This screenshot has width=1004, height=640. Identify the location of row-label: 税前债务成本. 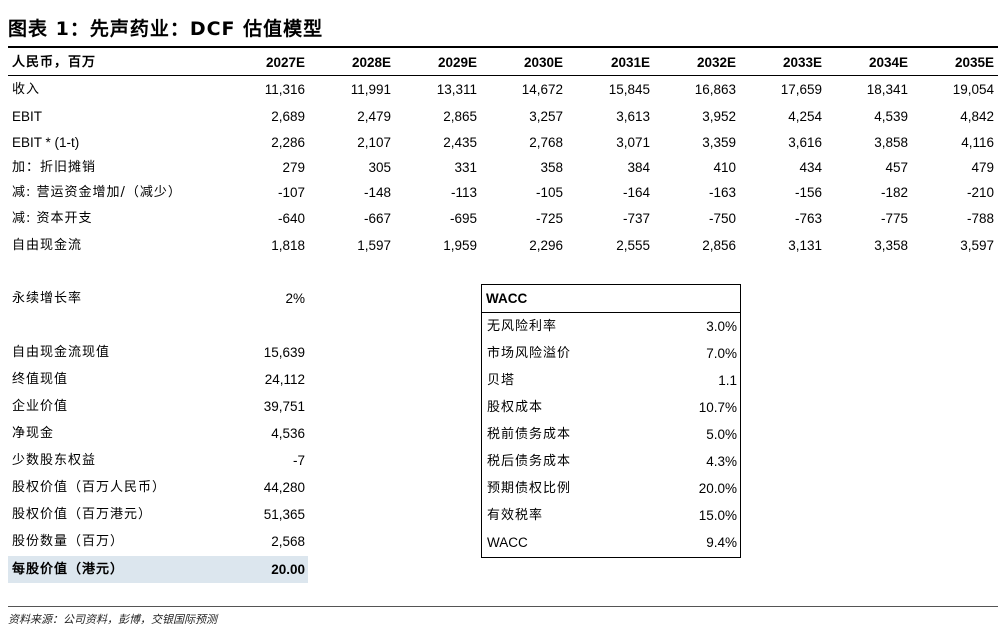
(529, 434).